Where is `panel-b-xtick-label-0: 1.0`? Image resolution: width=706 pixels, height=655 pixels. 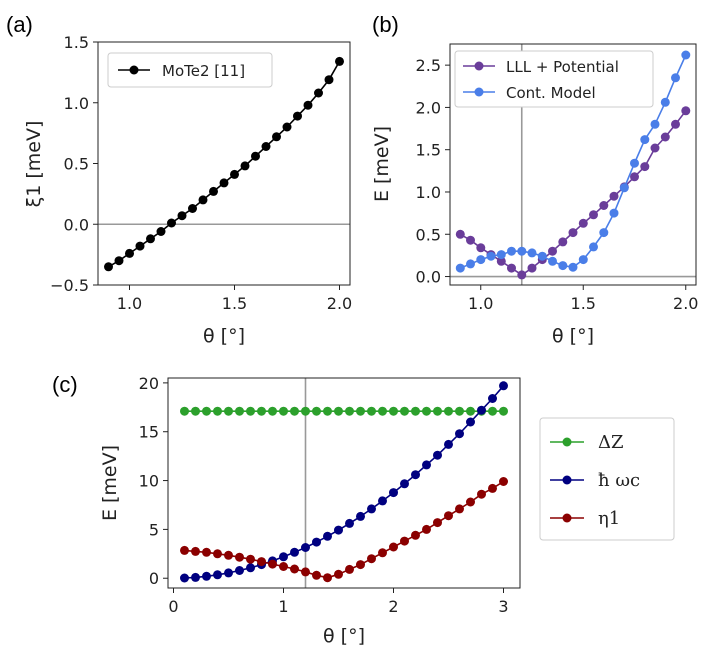 panel-b-xtick-label-0: 1.0 is located at coordinates (480, 303).